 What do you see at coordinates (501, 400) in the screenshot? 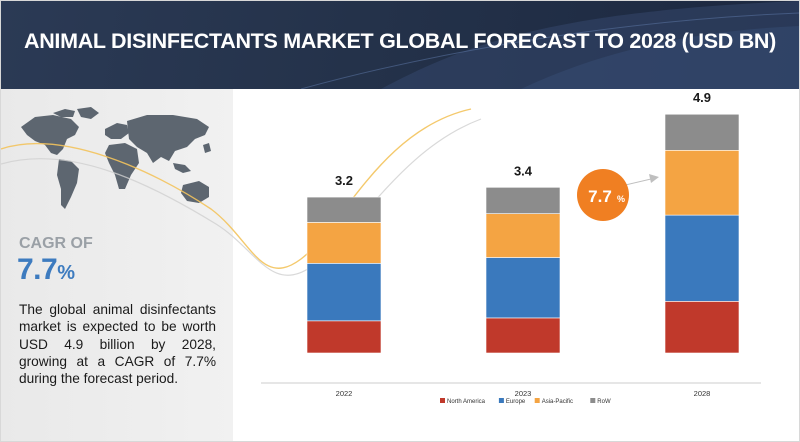
I see `legend-swatch-europe` at bounding box center [501, 400].